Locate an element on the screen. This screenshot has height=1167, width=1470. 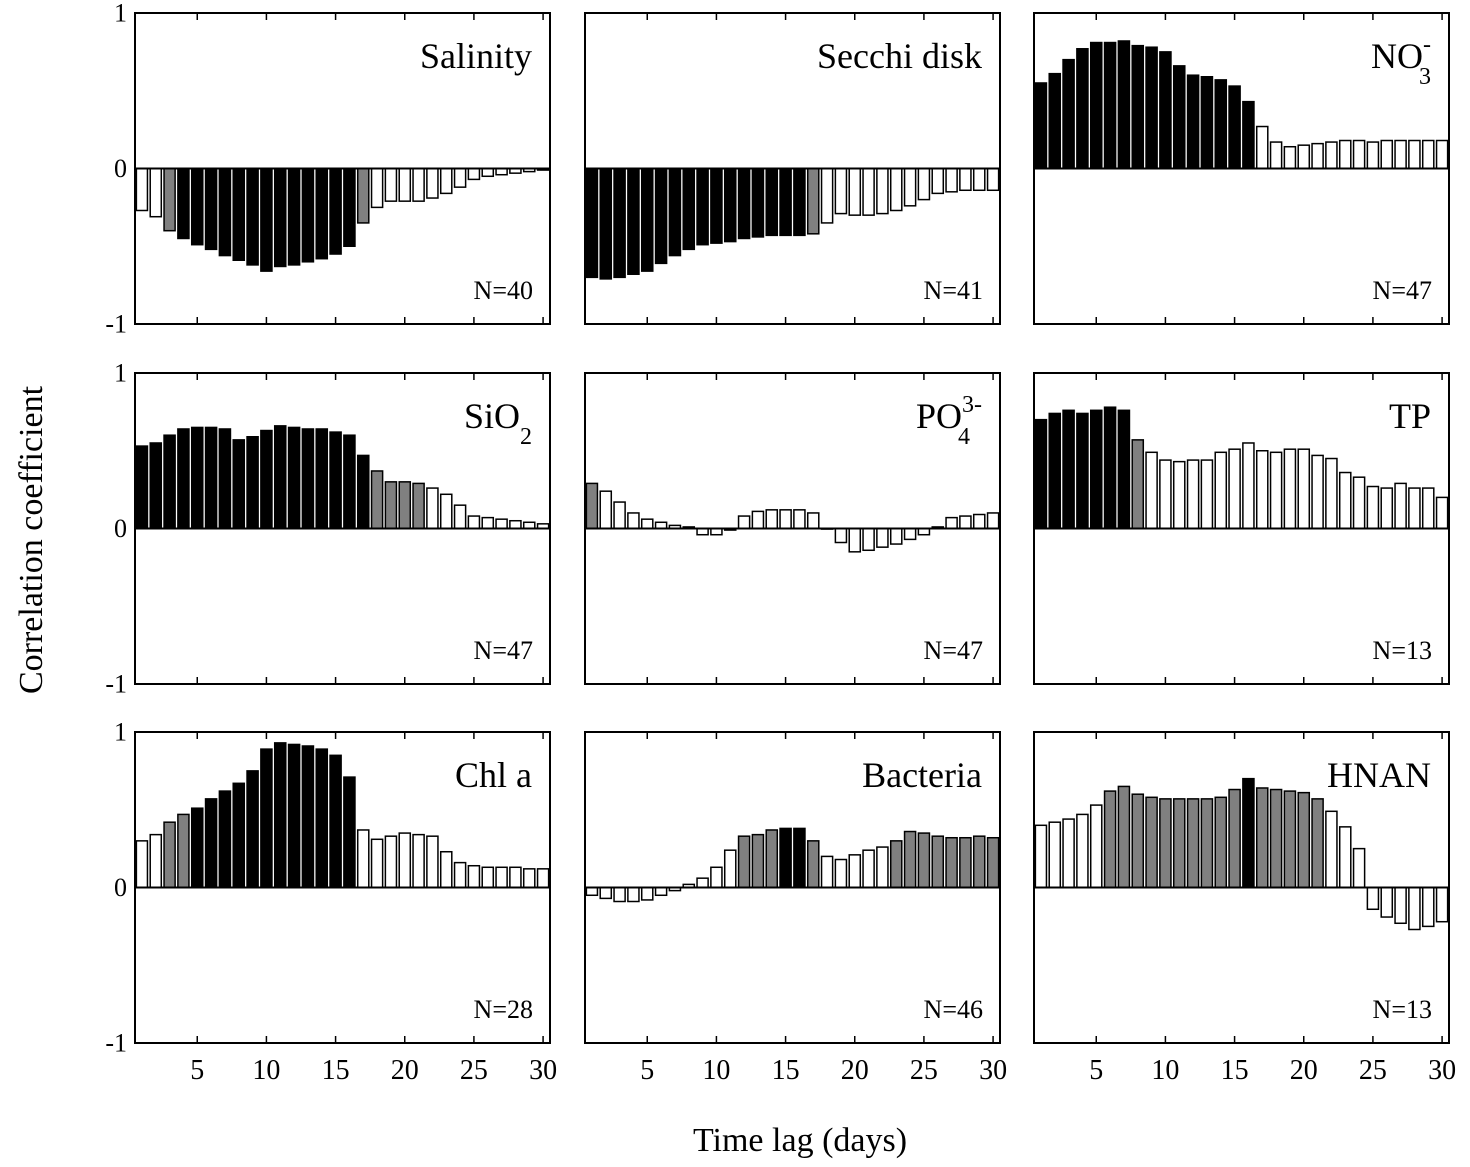
x-tick-label: 5 is located at coordinates (647, 1070).